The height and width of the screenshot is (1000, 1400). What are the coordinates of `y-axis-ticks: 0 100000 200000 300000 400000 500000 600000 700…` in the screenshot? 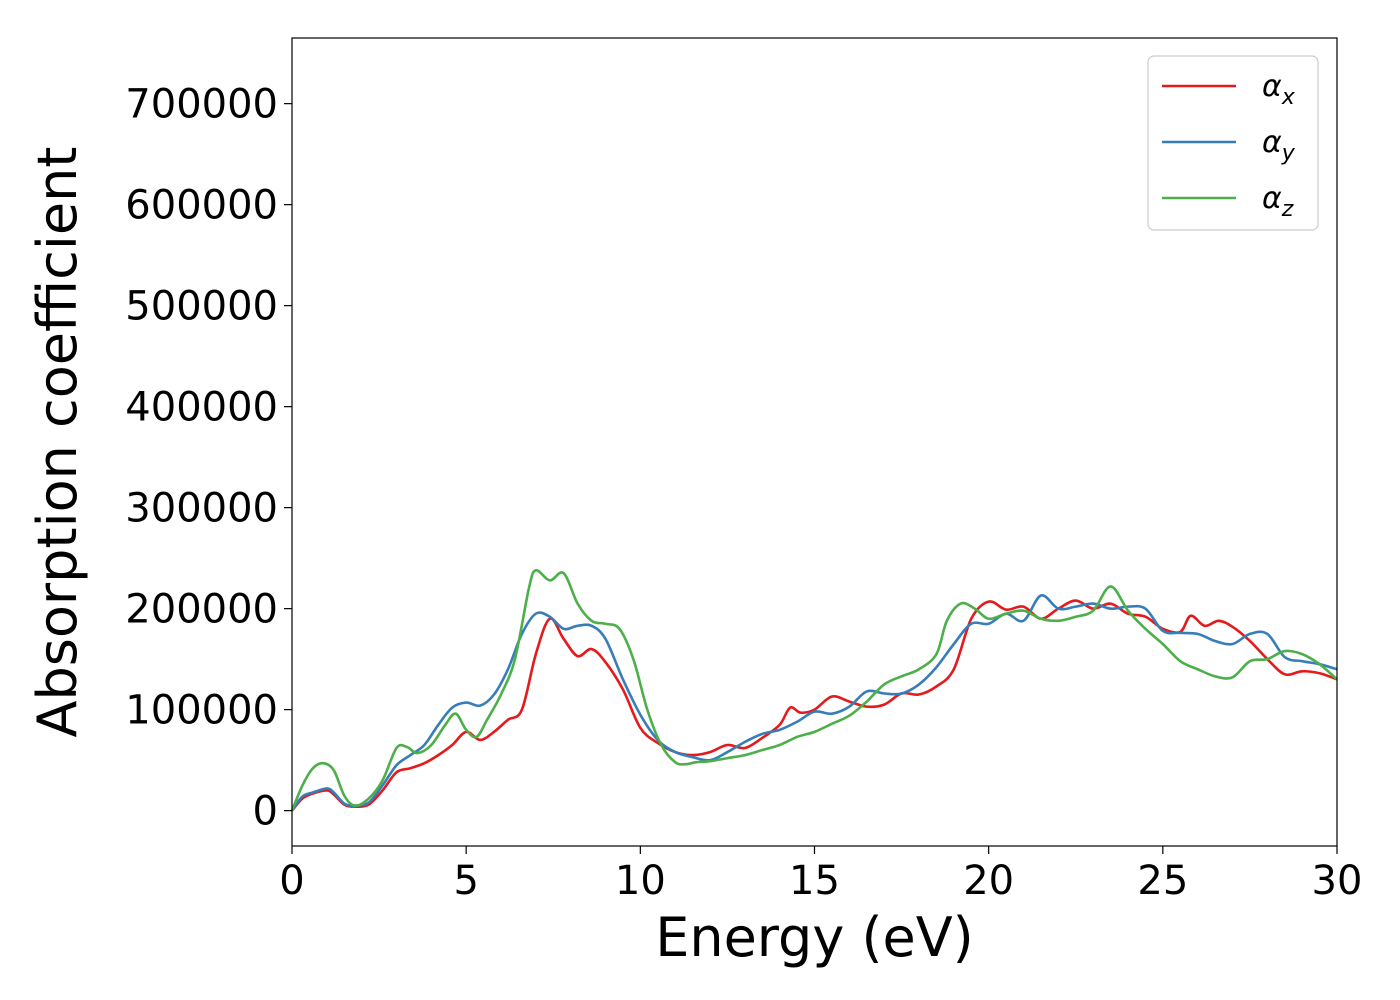 It's located at (208, 458).